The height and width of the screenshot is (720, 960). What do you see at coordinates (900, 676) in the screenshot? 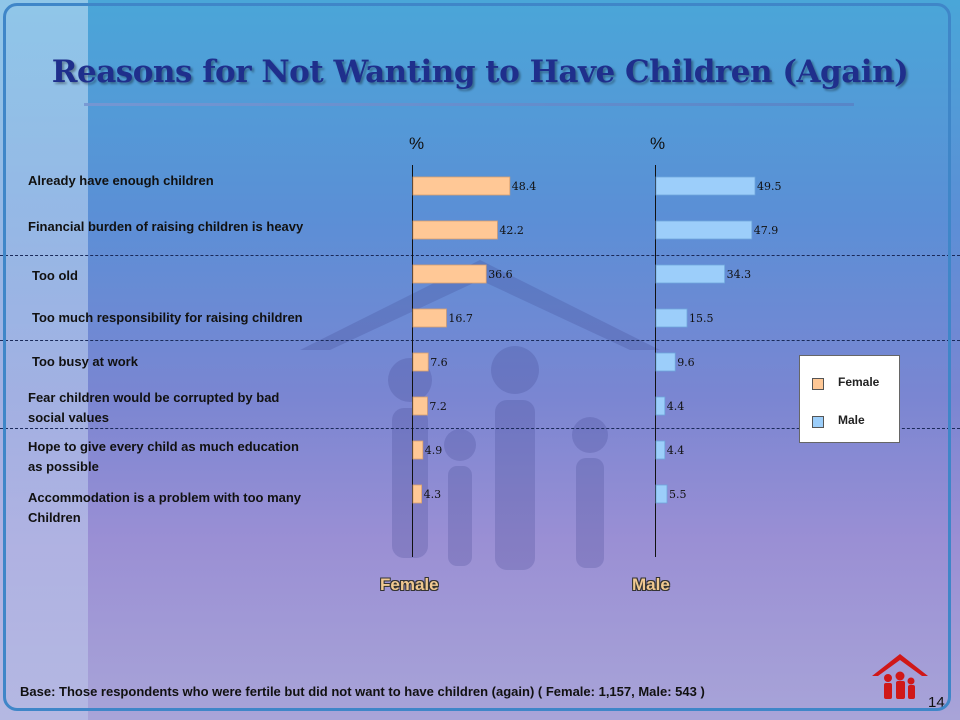
I see `family-house-logo-icon` at bounding box center [900, 676].